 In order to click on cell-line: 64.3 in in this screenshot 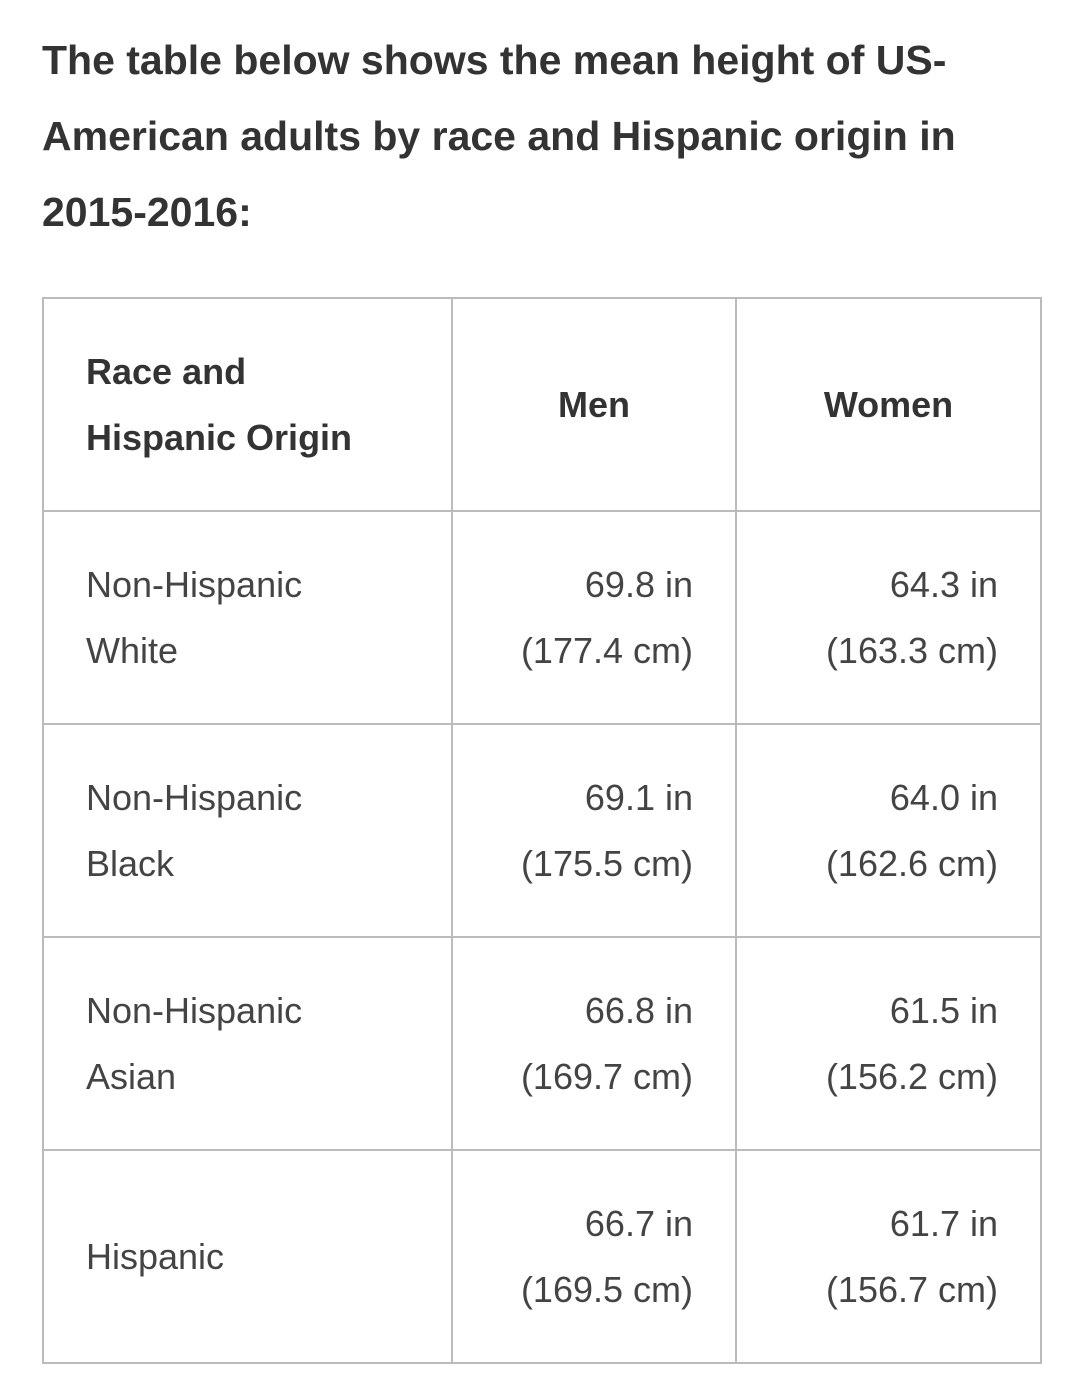, I will do `click(943, 584)`.